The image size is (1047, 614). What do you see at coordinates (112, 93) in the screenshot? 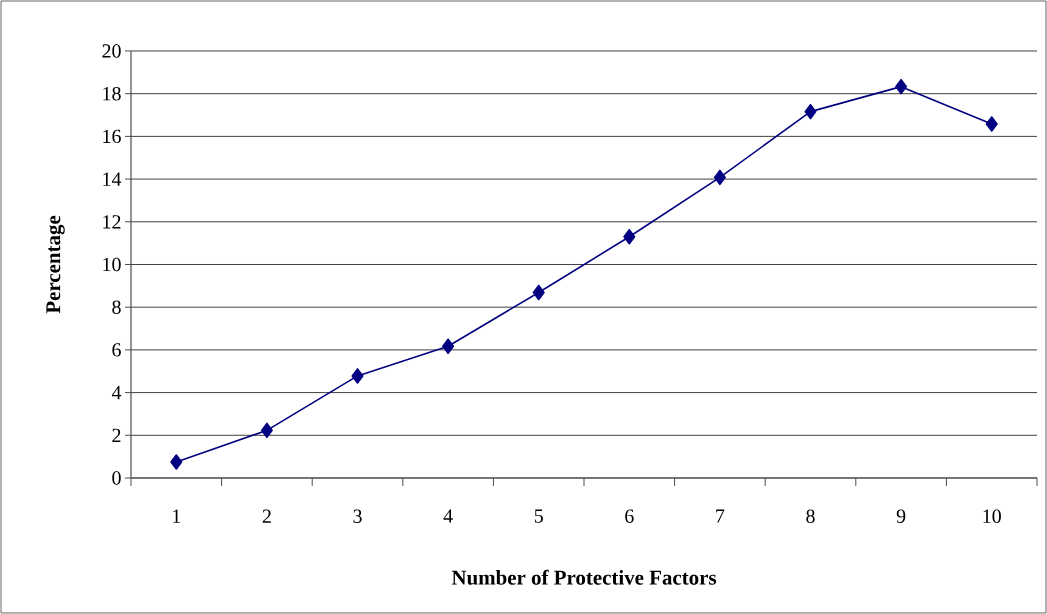
I see `y-tick-label: 18` at bounding box center [112, 93].